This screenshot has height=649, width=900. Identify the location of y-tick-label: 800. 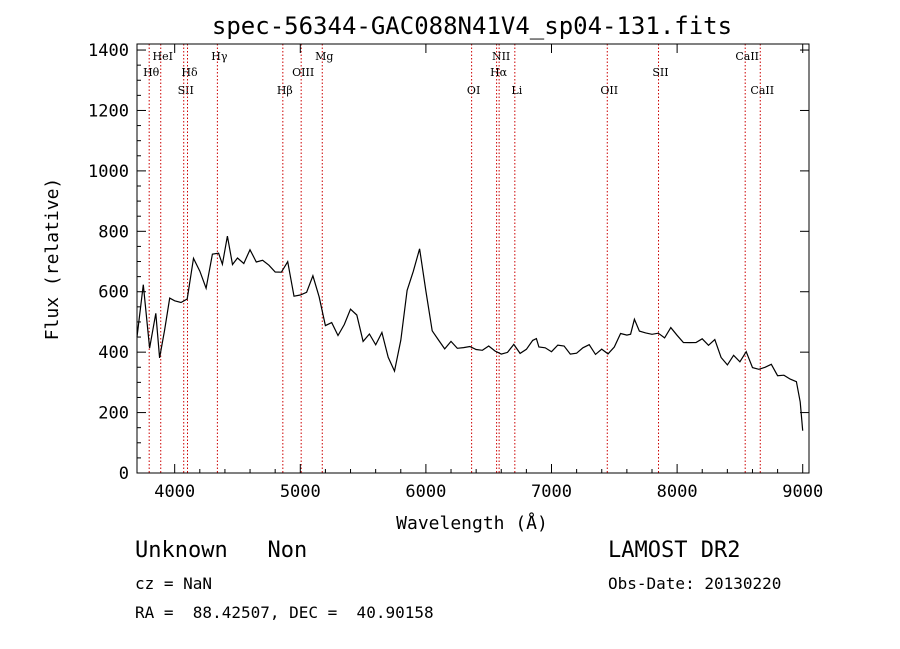
(113, 232).